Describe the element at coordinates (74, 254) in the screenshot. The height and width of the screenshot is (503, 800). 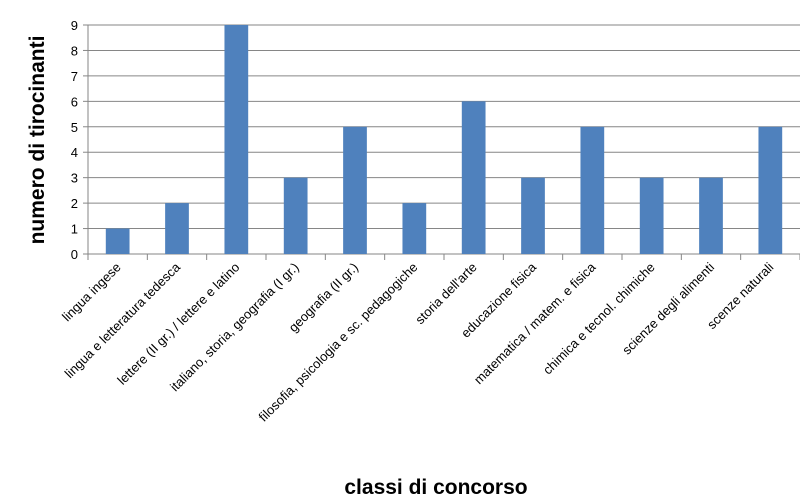
I see `y-tick-label: 0` at that location.